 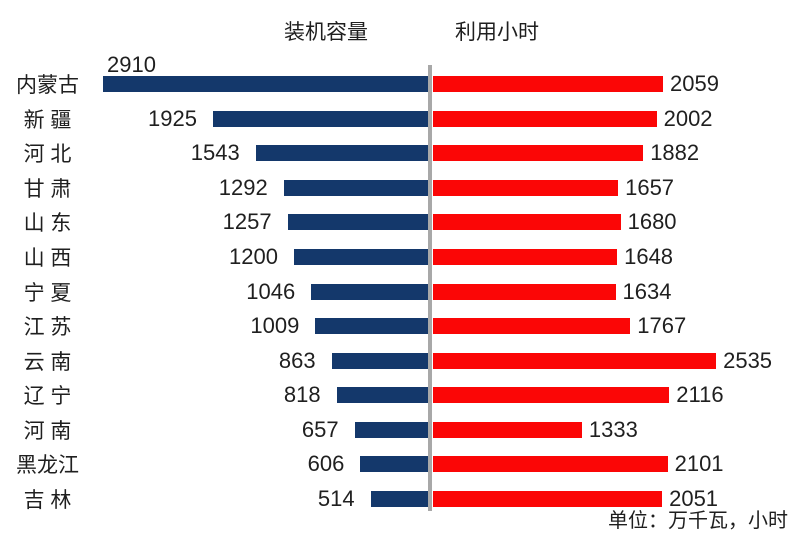 I want to click on chart-row: 河 南 657 1333, so click(x=397, y=429).